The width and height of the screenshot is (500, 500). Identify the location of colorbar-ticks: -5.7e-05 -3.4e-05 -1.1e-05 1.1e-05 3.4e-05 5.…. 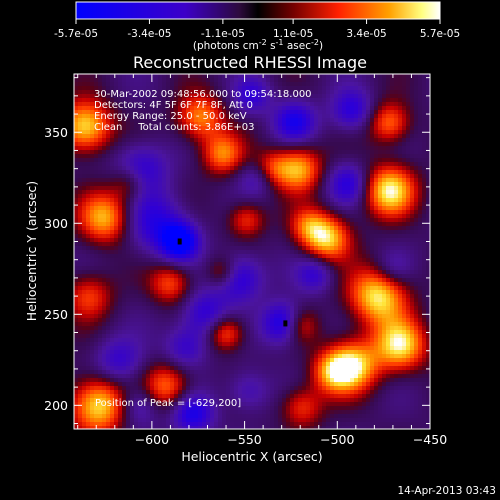
(257, 29).